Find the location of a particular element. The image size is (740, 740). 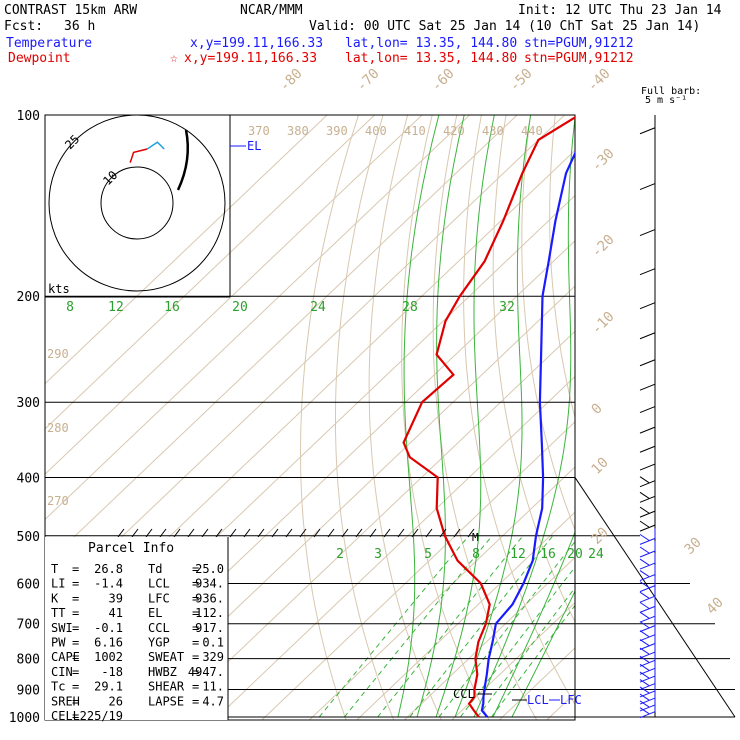

mixing-ratio-line is located at coordinates (418, 626).